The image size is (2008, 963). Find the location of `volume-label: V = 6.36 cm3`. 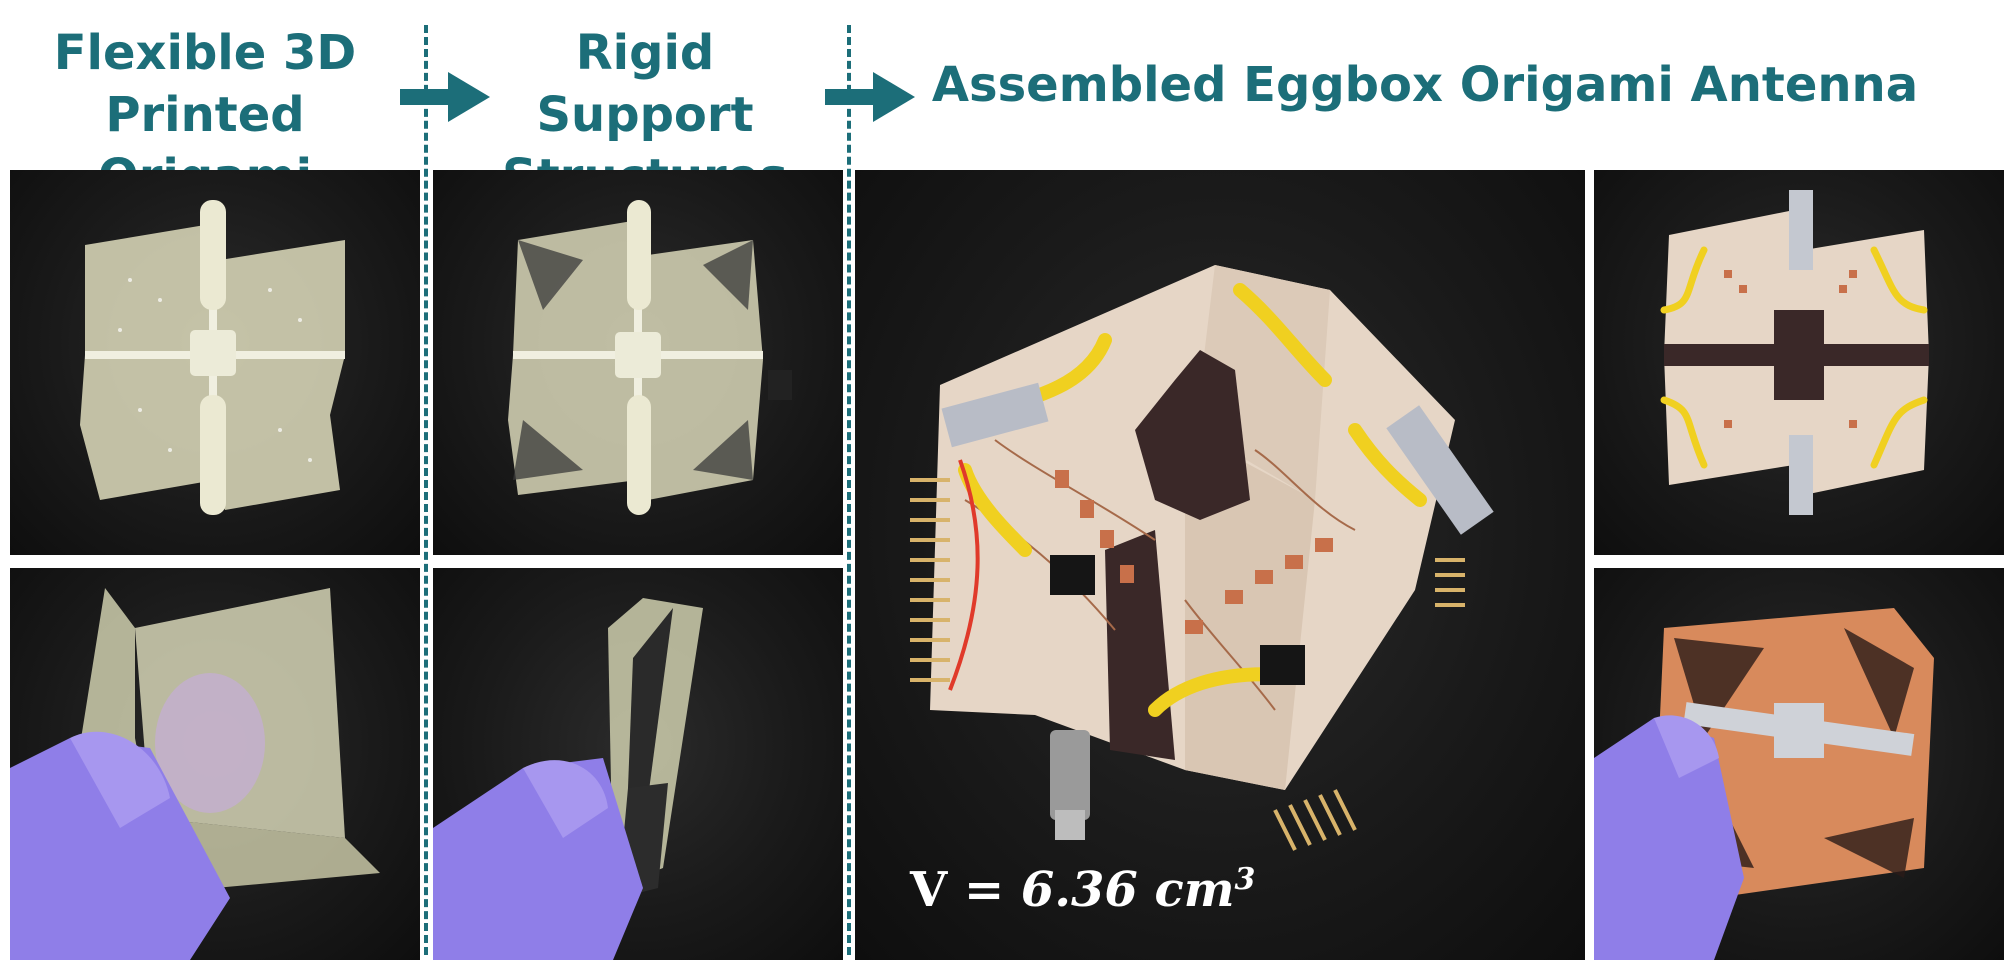

volume-label: V = 6.36 cm3 is located at coordinates (1082, 890).